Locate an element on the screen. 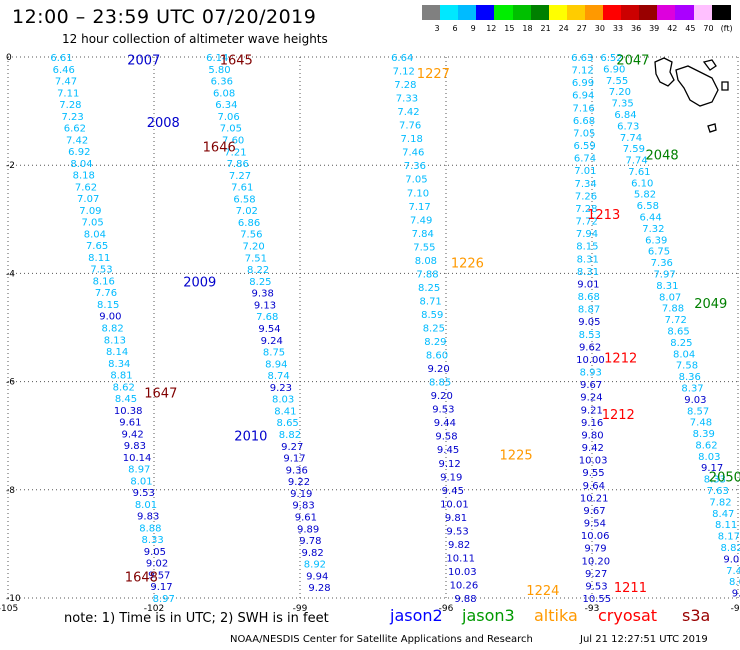 The height and width of the screenshot is (650, 740). swh-value: 7.17 is located at coordinates (419, 207).